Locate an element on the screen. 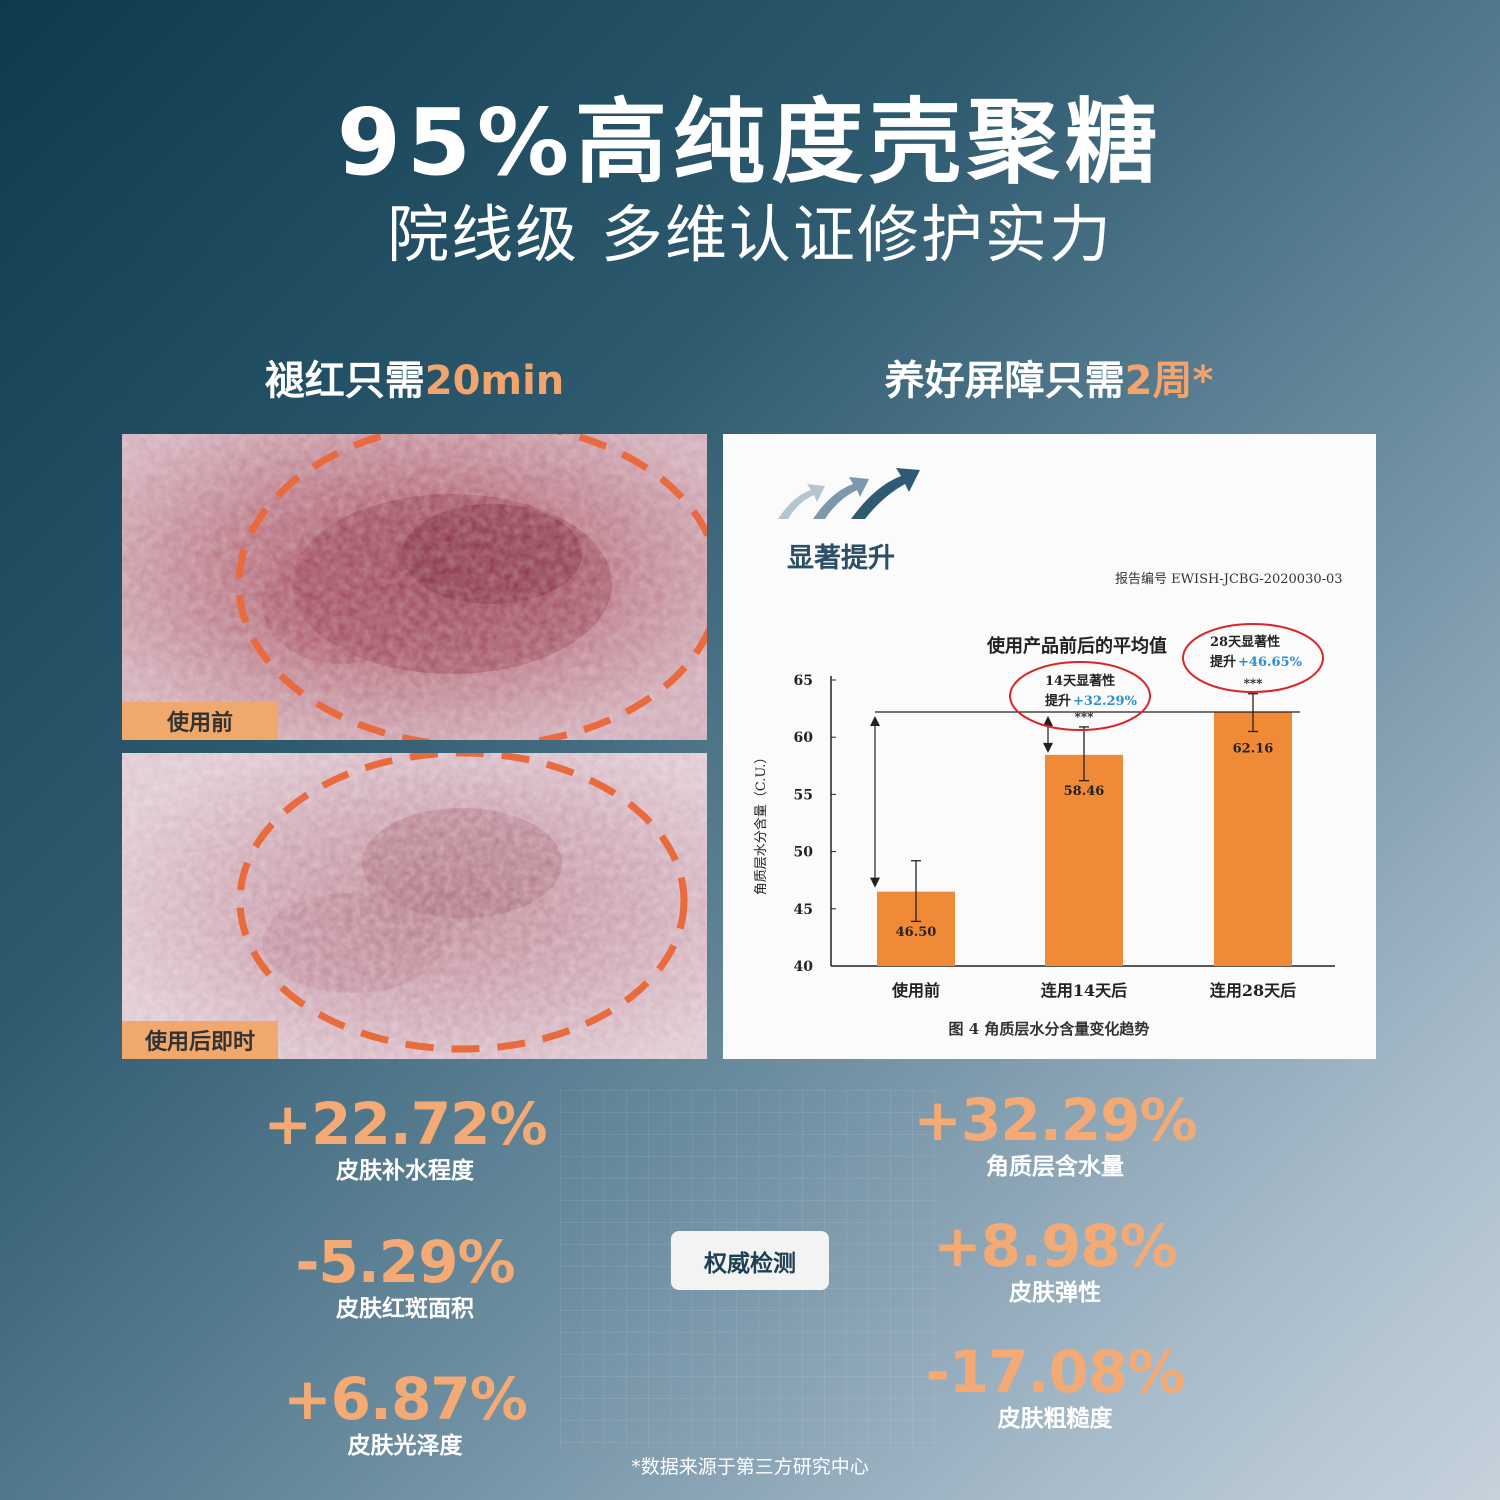  y-tick-label: 55 is located at coordinates (803, 795).